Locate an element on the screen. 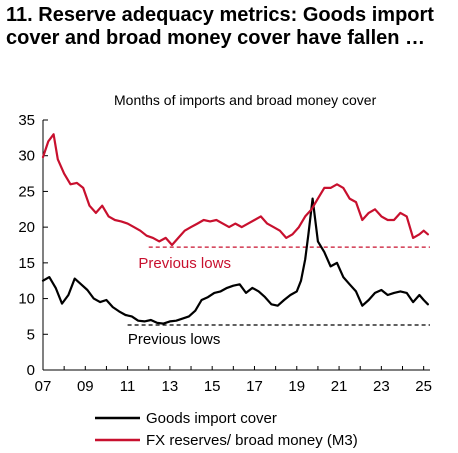 Image resolution: width=458 pixels, height=453 pixels. x-tick-label: 11 is located at coordinates (128, 386).